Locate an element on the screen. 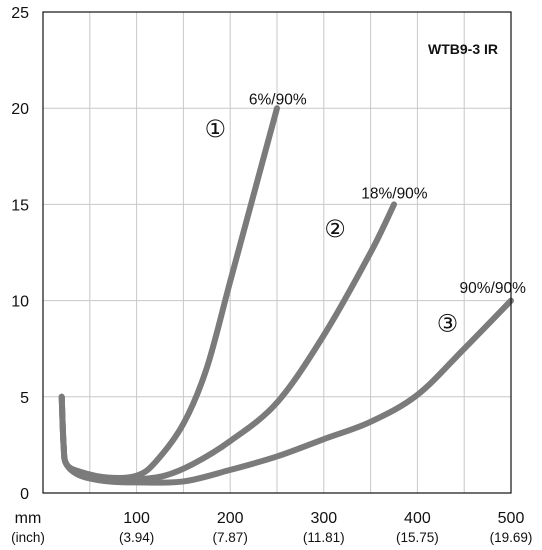 The height and width of the screenshot is (550, 542). x-tick-sublabel: (19.69) is located at coordinates (511, 537).